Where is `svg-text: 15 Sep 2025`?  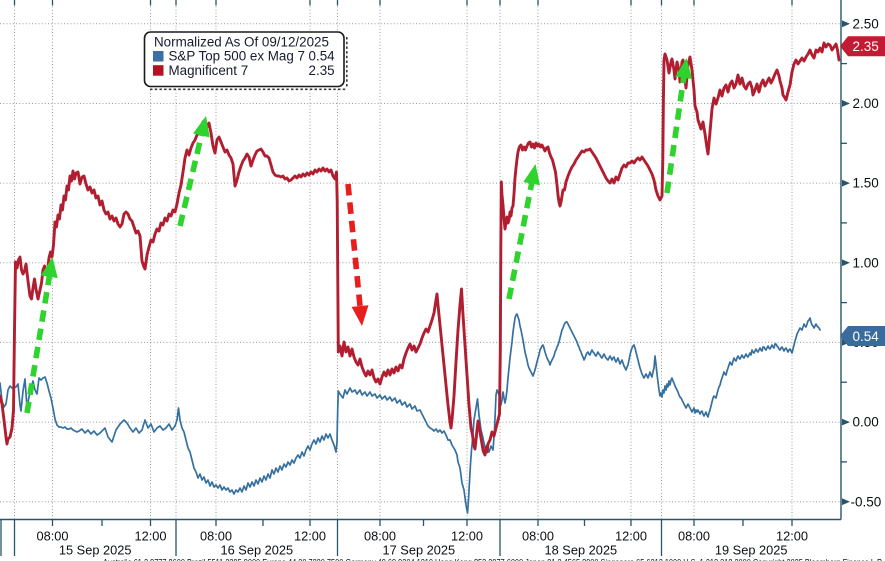
svg-text: 15 Sep 2025 is located at coordinates (95, 550).